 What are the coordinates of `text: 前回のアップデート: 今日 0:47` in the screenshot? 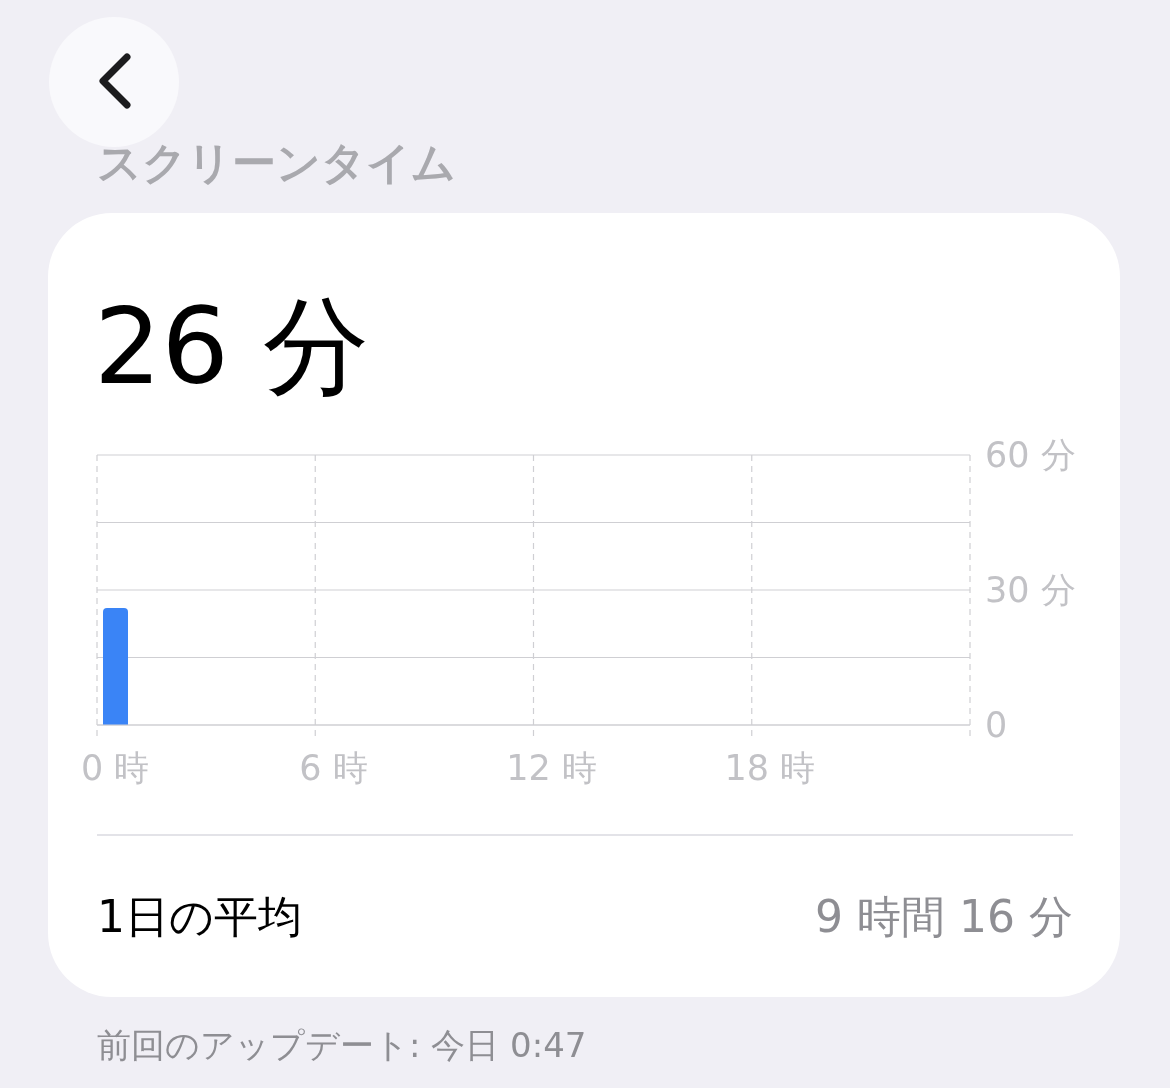 It's located at (342, 1045).